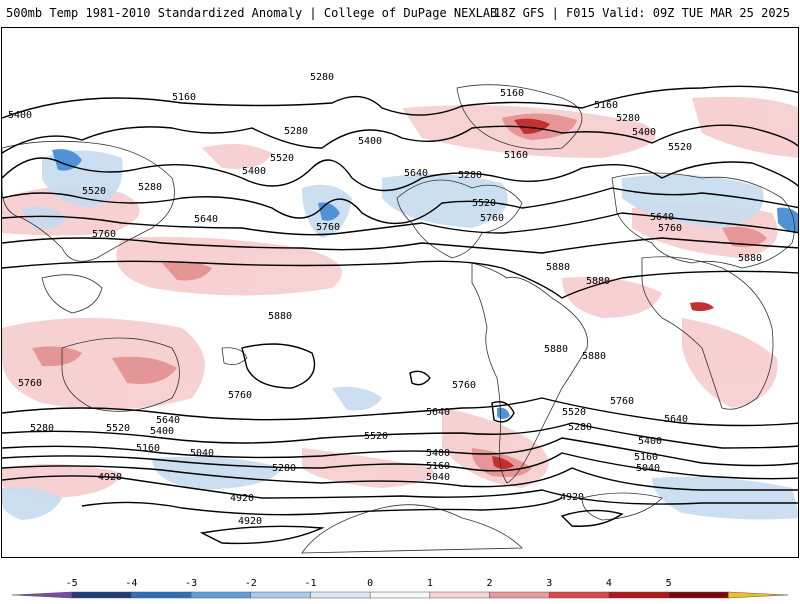  I want to click on colorbar-tick-label: 2, so click(490, 583).